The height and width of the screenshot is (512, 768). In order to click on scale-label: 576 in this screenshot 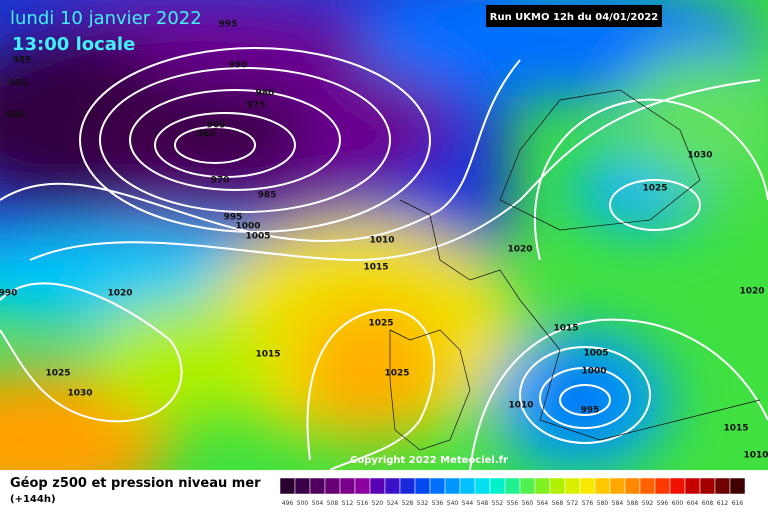, I will do `click(588, 503)`.